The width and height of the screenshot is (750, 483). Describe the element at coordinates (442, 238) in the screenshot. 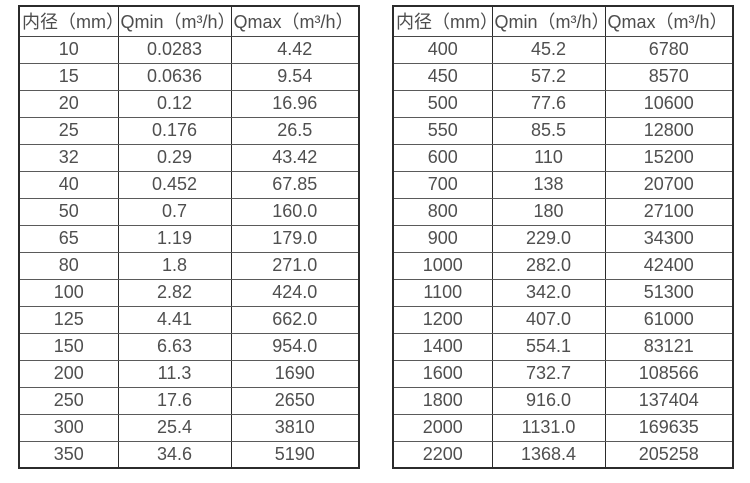

I see `table-cell: 900` at that location.